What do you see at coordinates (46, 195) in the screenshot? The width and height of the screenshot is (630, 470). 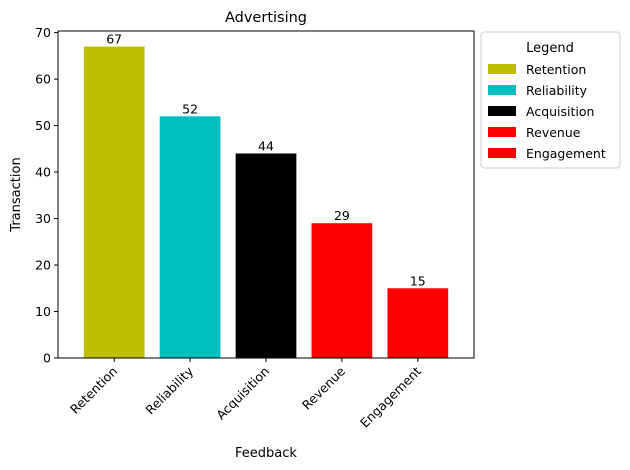 I see `y-axis: 0 10 20 30 40 50 60 70` at bounding box center [46, 195].